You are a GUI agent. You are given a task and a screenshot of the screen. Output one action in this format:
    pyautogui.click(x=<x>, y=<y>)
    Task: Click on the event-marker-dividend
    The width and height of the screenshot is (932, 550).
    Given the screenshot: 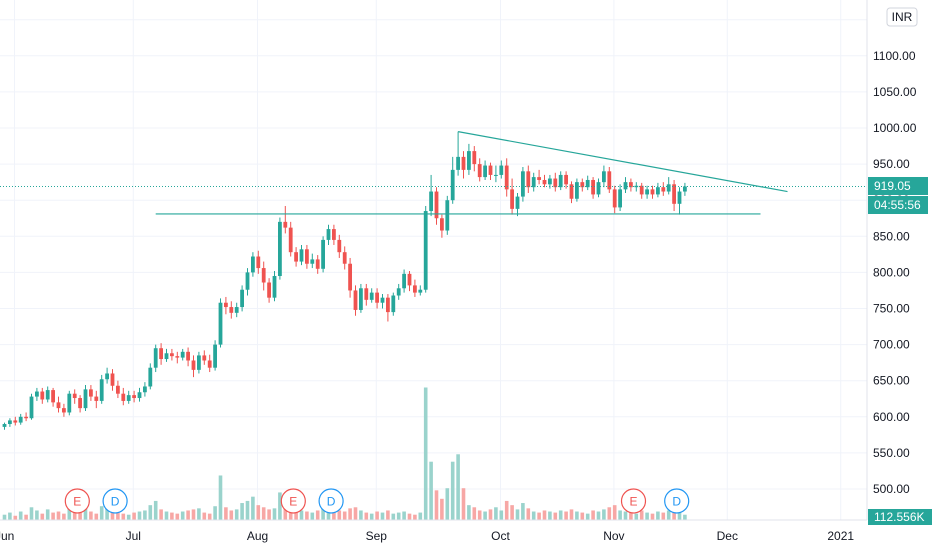 What is the action you would take?
    pyautogui.click(x=331, y=501)
    